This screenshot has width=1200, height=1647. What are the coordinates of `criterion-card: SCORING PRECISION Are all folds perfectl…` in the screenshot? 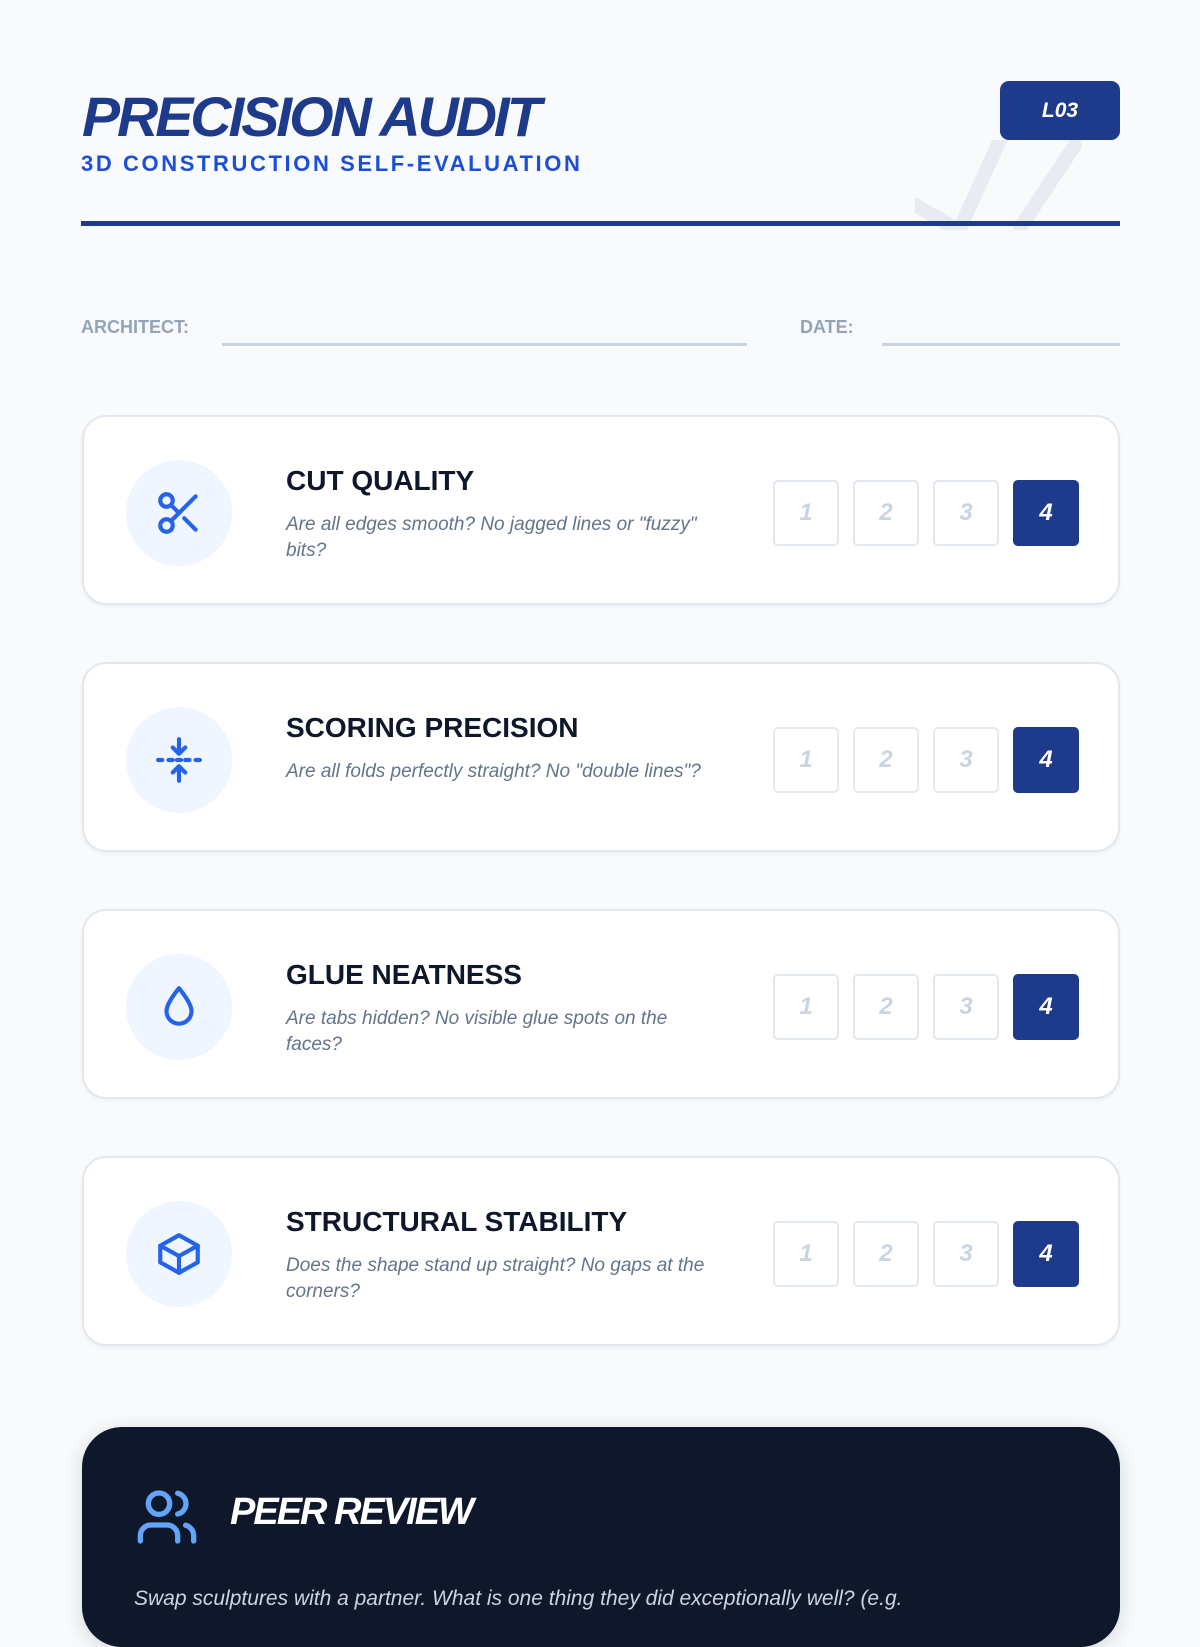 It's located at (601, 757).